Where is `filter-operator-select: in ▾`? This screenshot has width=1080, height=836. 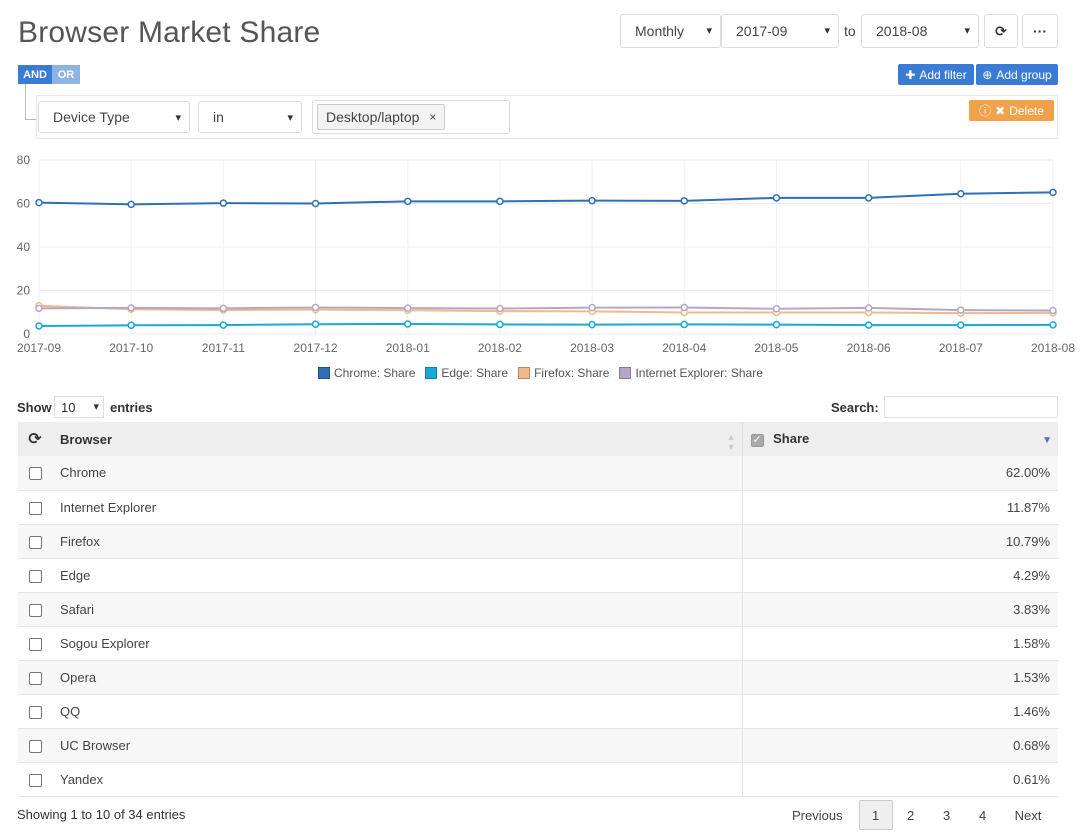
filter-operator-select: in ▾ is located at coordinates (250, 117).